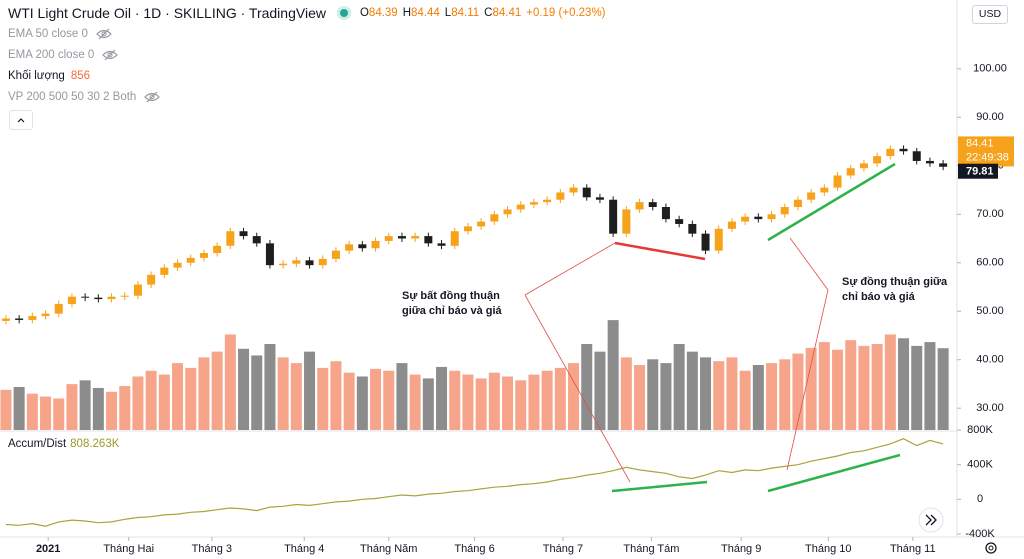 This screenshot has height=559, width=1024. I want to click on y-tick-label: 400K, so click(980, 465).